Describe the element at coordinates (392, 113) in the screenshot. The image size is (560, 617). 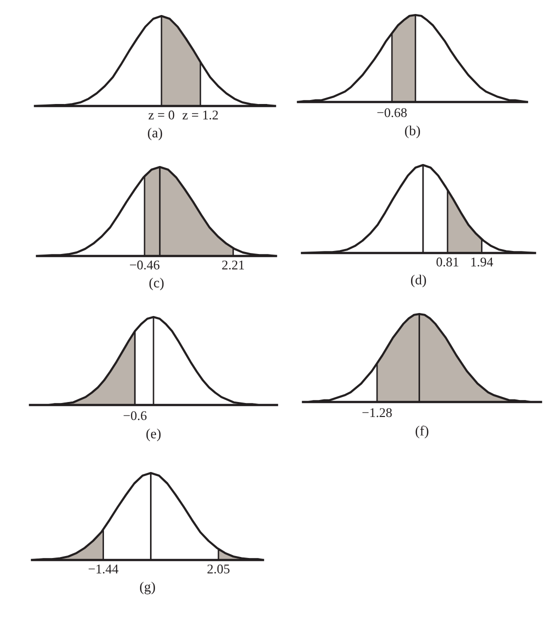
I see `text: −0.68` at that location.